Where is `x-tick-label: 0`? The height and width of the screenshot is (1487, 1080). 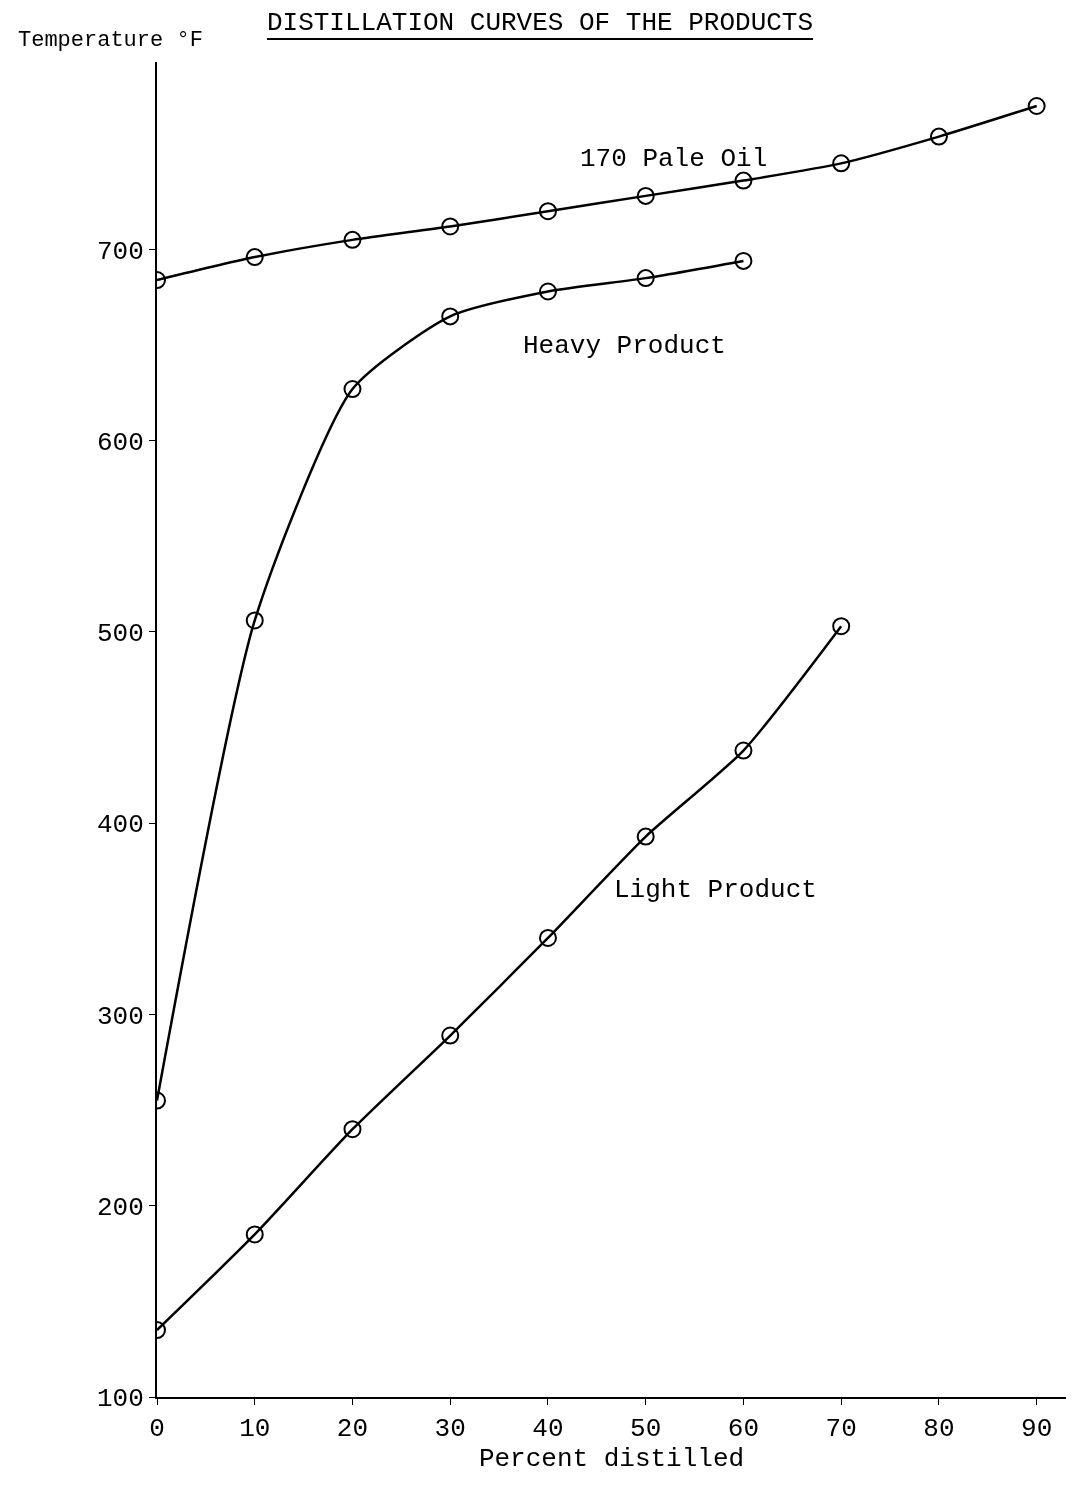
x-tick-label: 0 is located at coordinates (157, 1429).